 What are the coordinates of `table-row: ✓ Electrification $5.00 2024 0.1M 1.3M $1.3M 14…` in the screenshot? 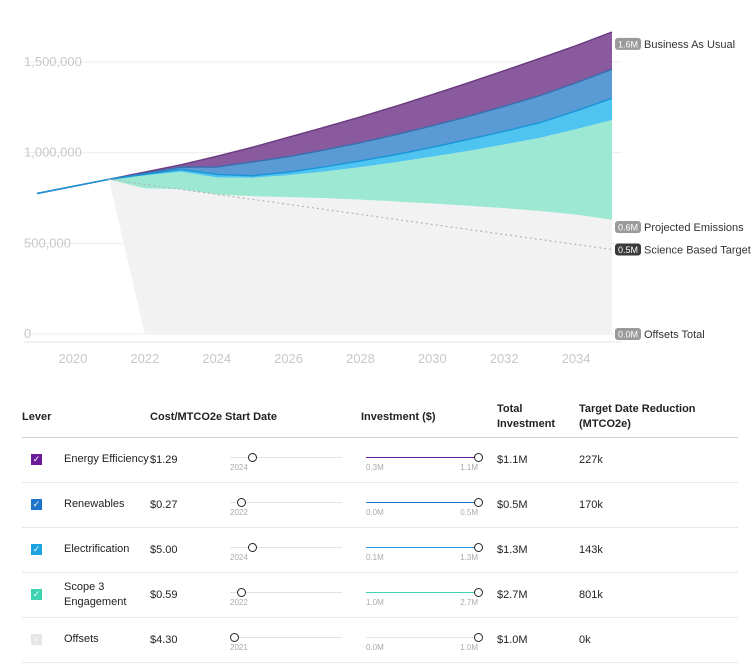 It's located at (380, 550).